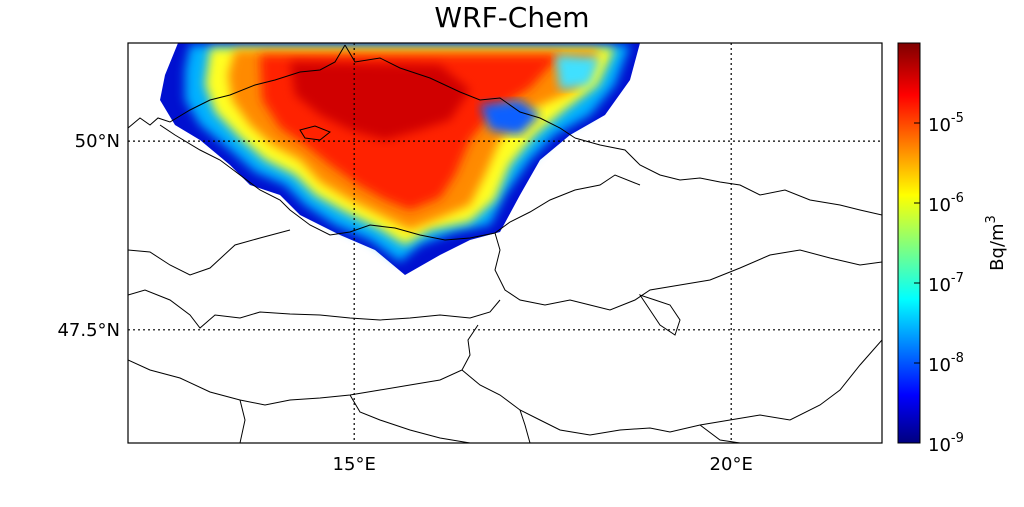 The width and height of the screenshot is (1024, 507). What do you see at coordinates (952, 249) in the screenshot?
I see `colorbar: 10⁻⁵ 10⁻⁶ 10⁻⁷ 10⁻⁸ 10⁻⁹ Bq/m3` at bounding box center [952, 249].